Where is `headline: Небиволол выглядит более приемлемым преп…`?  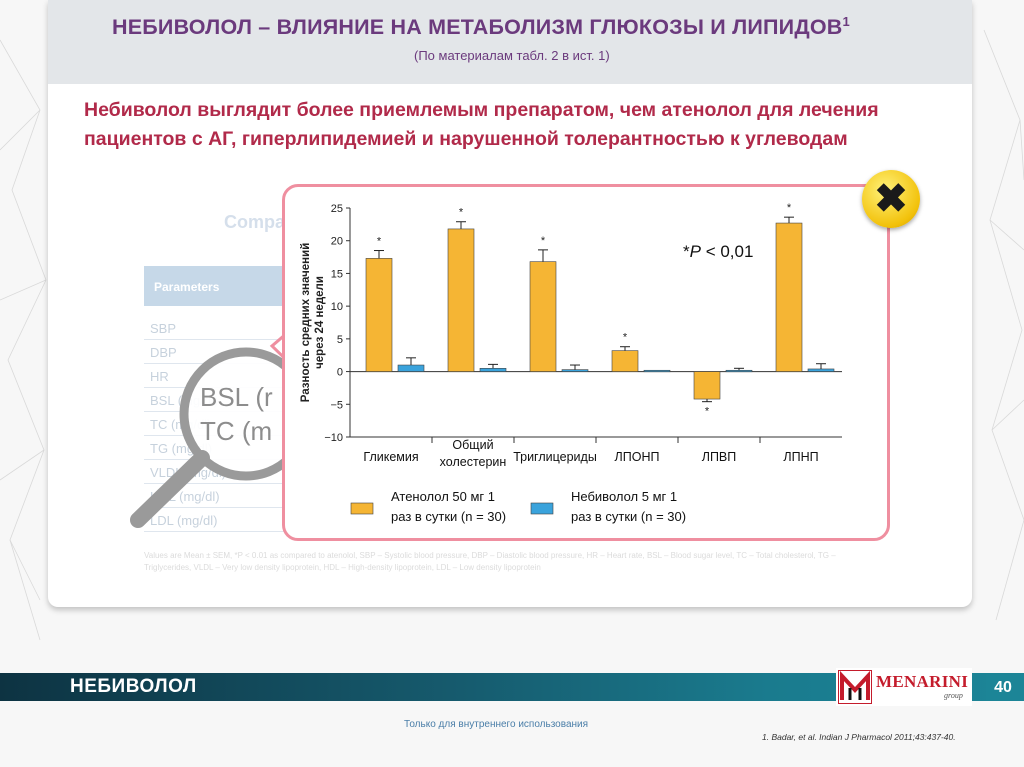 headline: Небиволол выглядит более приемлемым преп… is located at coordinates (481, 124).